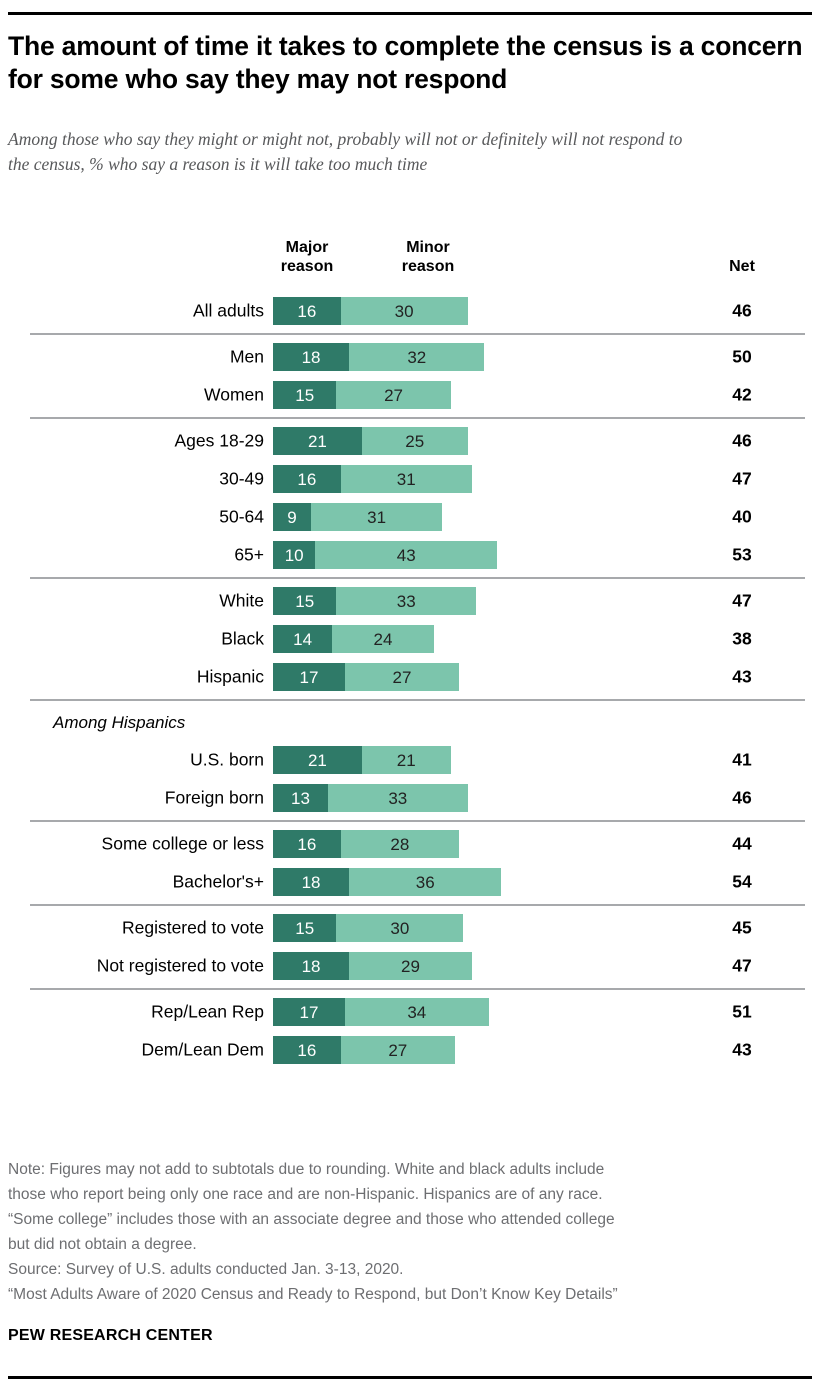 The height and width of the screenshot is (1390, 820). Describe the element at coordinates (742, 927) in the screenshot. I see `row-net-value: 45` at that location.